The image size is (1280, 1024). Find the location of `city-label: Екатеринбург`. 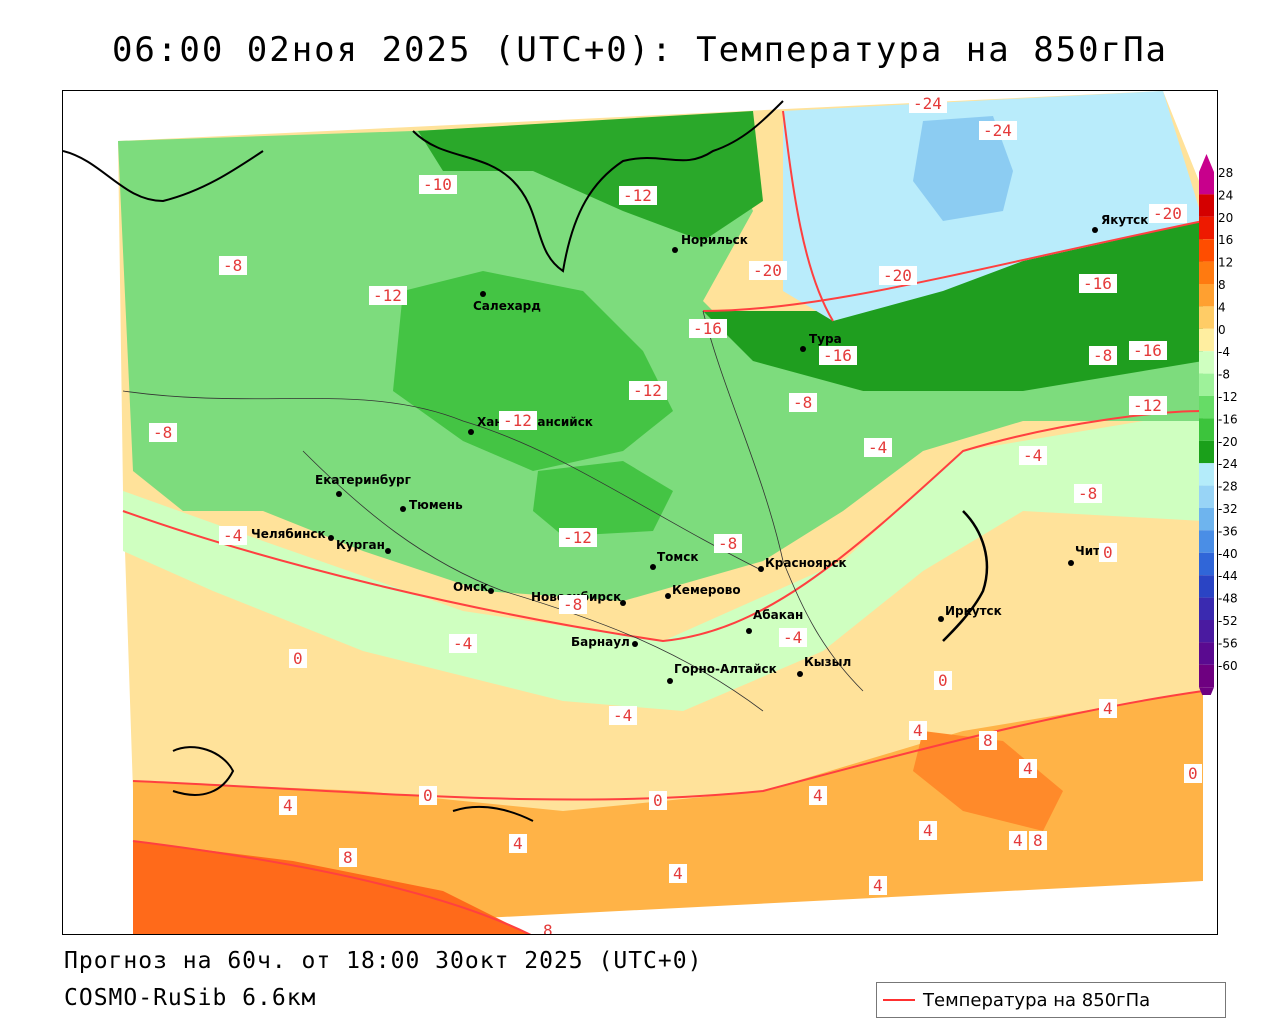

city-label: Екатеринбург is located at coordinates (363, 480).